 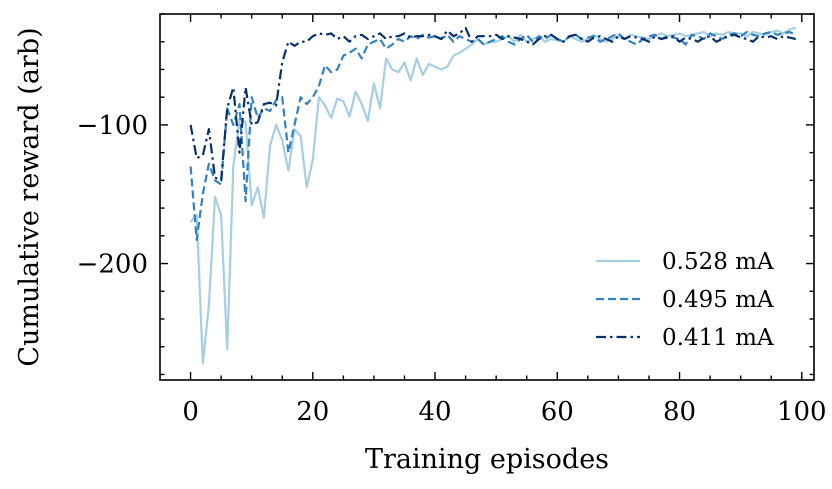 I want to click on legend: 0.528 mA 0.495 mA 0.411 mA, so click(x=685, y=300).